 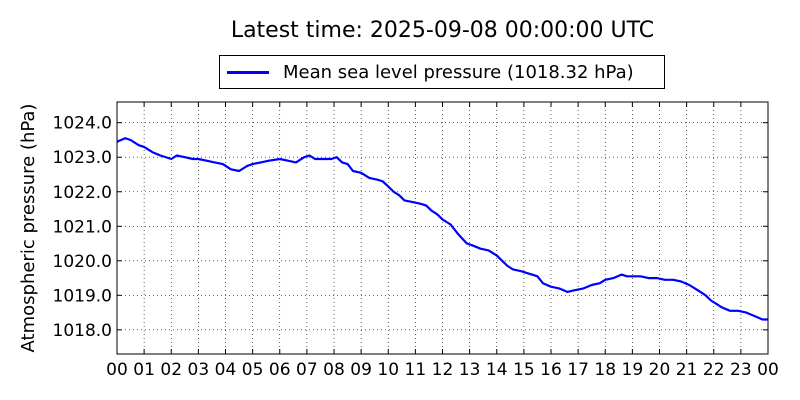 I want to click on x-tick-label: 23, so click(x=741, y=370).